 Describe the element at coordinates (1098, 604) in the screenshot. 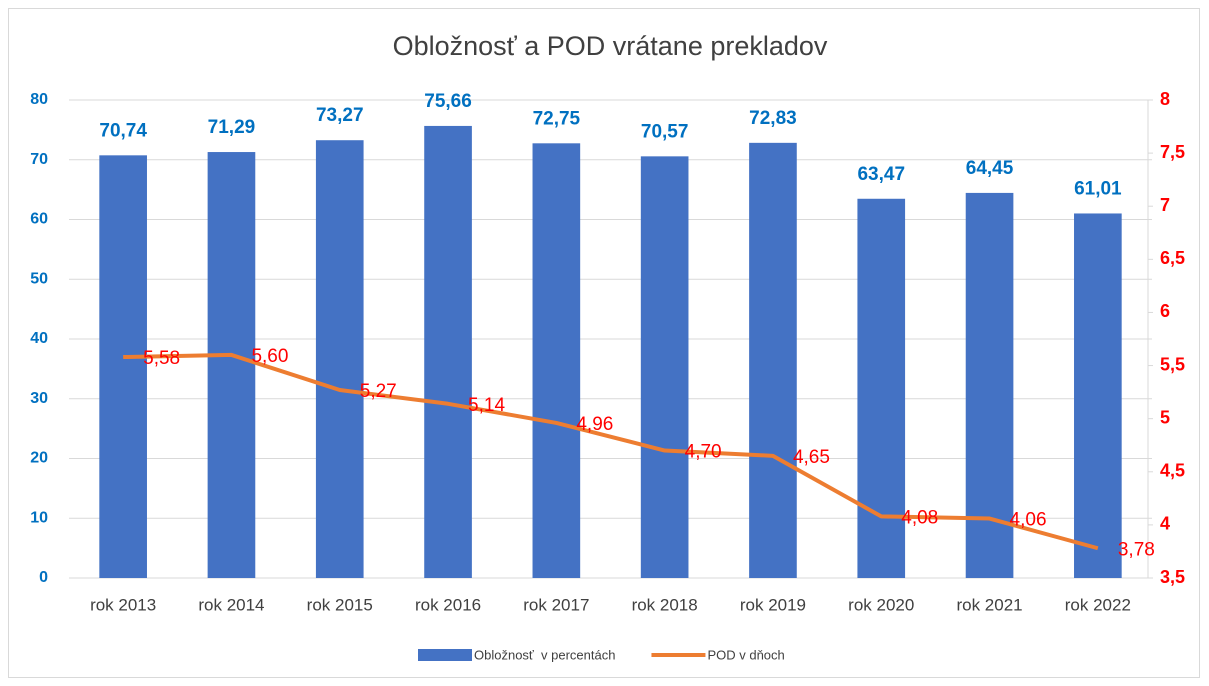

I see `x-tick-label: rok 2022` at that location.